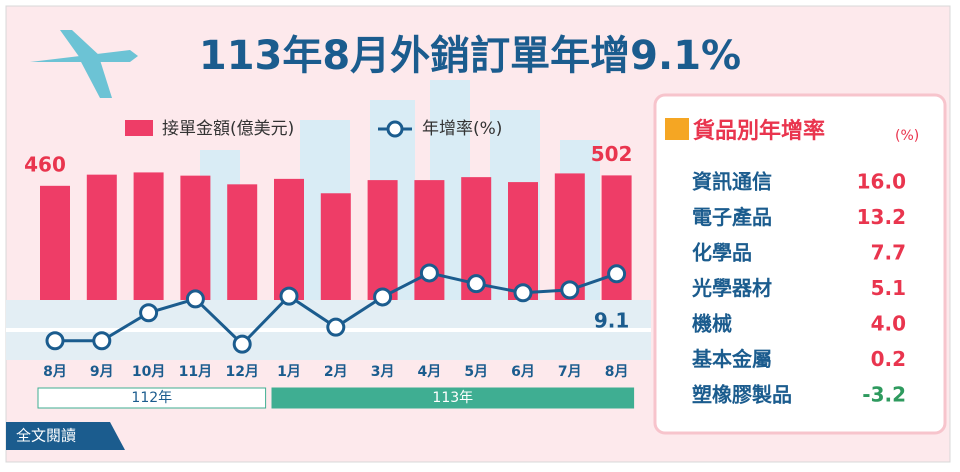 This screenshot has width=960, height=472. Describe the element at coordinates (84, 64) in the screenshot. I see `airplane-icon` at that location.